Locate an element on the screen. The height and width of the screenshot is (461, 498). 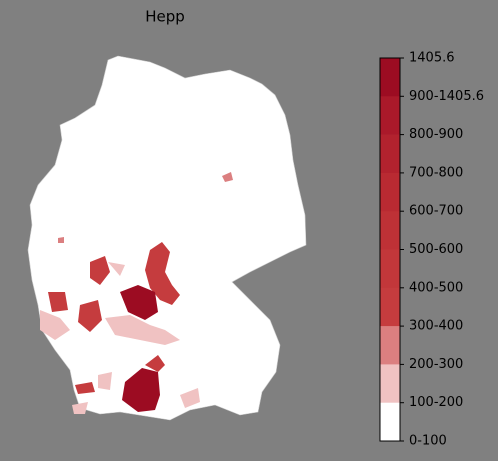
colorbar-label: 1405.6 is located at coordinates (432, 58).